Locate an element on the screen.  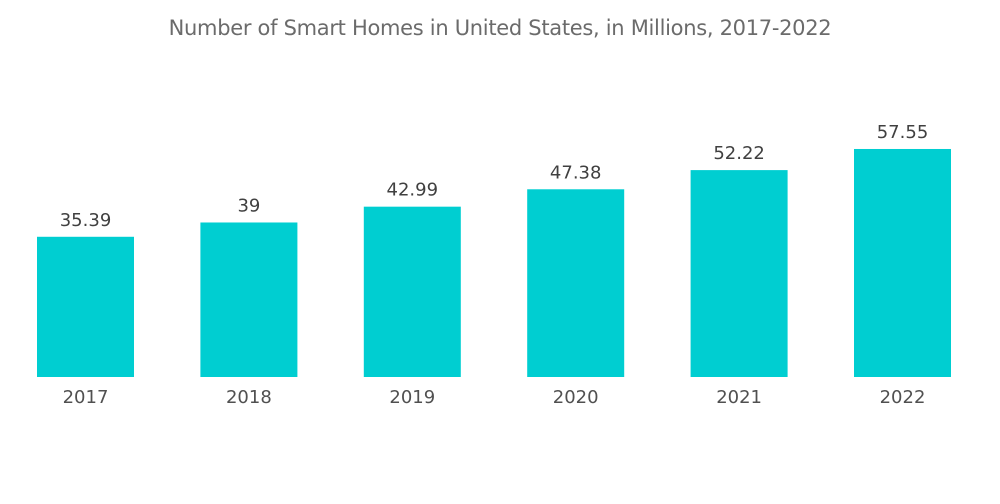
data-label-2020: 47.38 is located at coordinates (576, 172).